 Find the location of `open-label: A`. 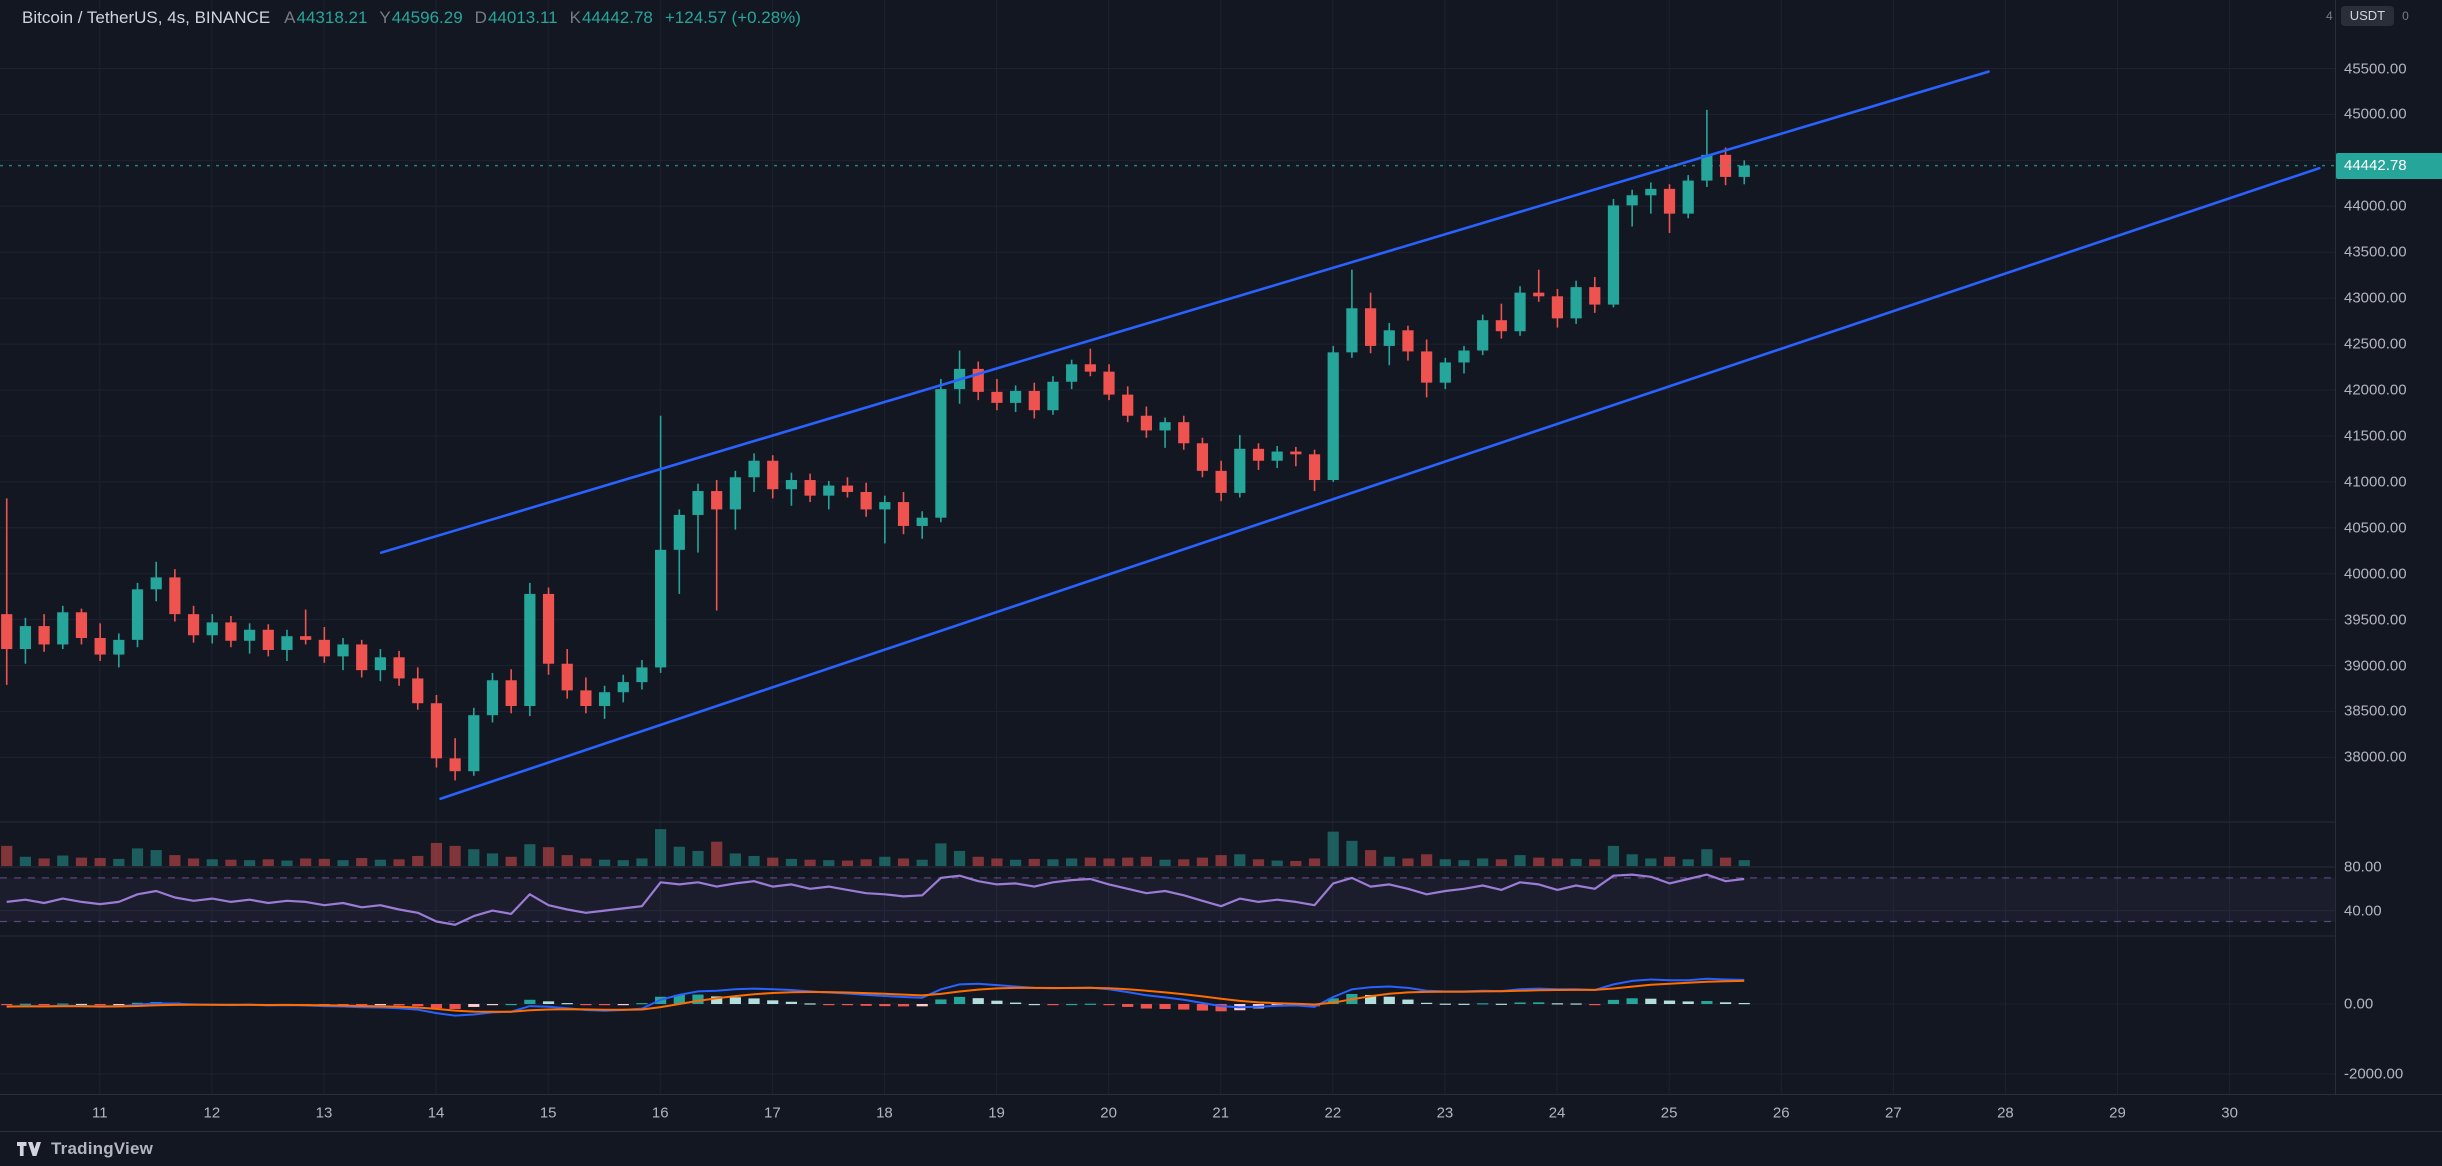

open-label: A is located at coordinates (290, 17).